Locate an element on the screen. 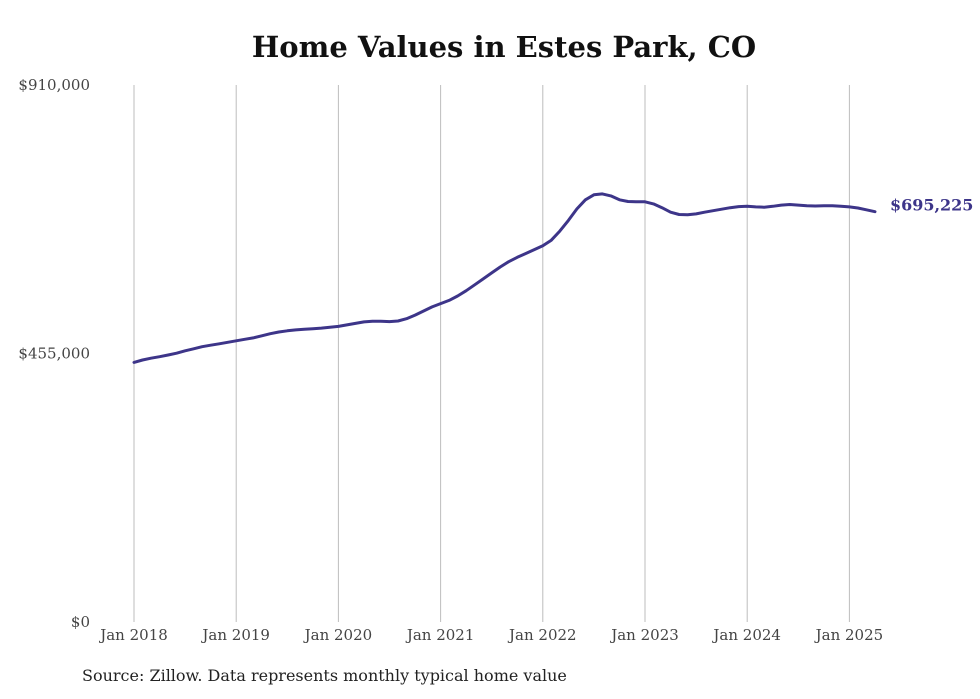  end-value-label: $695,225 is located at coordinates (932, 205).